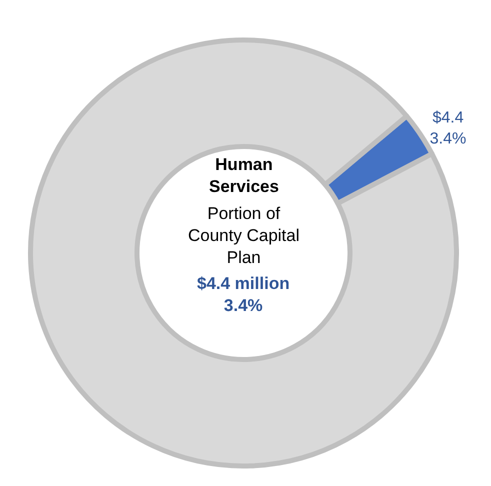 Image resolution: width=491 pixels, height=486 pixels. What do you see at coordinates (448, 128) in the screenshot?
I see `data-label: $4.4 3.4%` at bounding box center [448, 128].